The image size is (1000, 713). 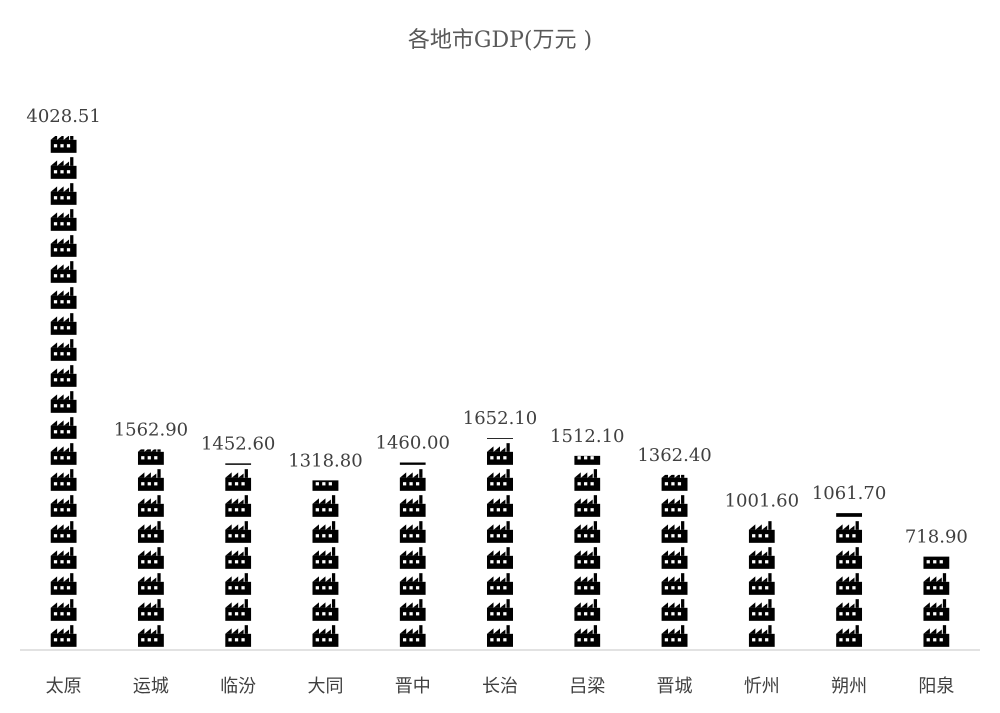 I want to click on value-label: 1562.90, so click(x=151, y=429).